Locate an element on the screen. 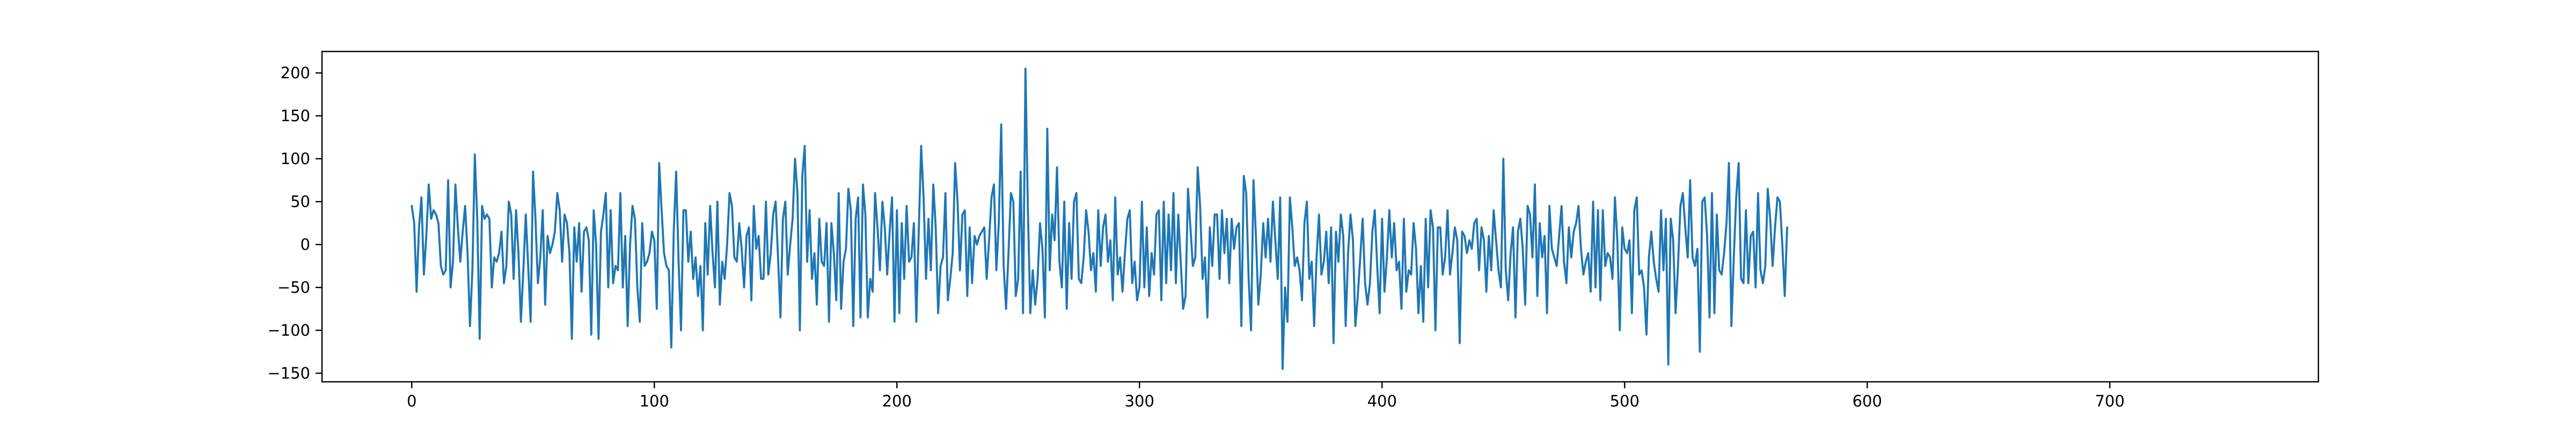 This screenshot has width=2576, height=429. y-tick-label: 0 is located at coordinates (305, 244).